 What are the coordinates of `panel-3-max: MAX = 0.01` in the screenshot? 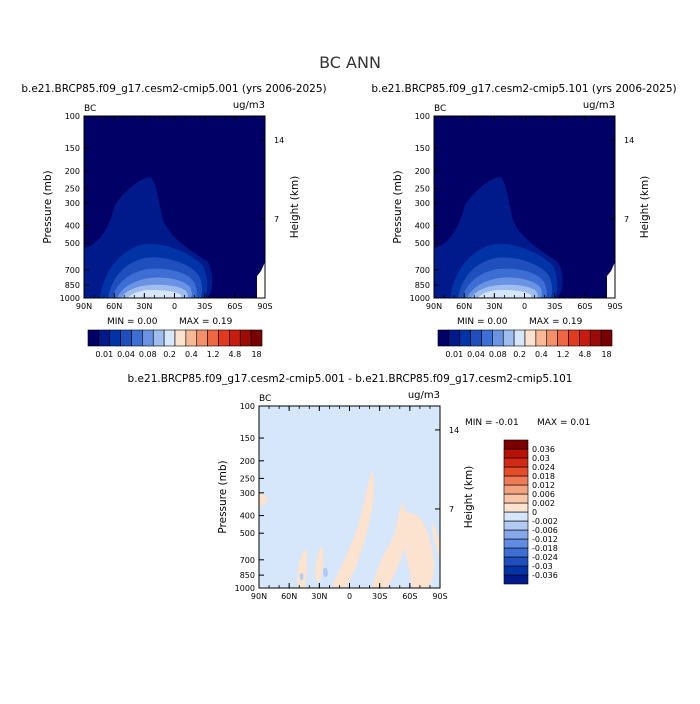 It's located at (563, 423).